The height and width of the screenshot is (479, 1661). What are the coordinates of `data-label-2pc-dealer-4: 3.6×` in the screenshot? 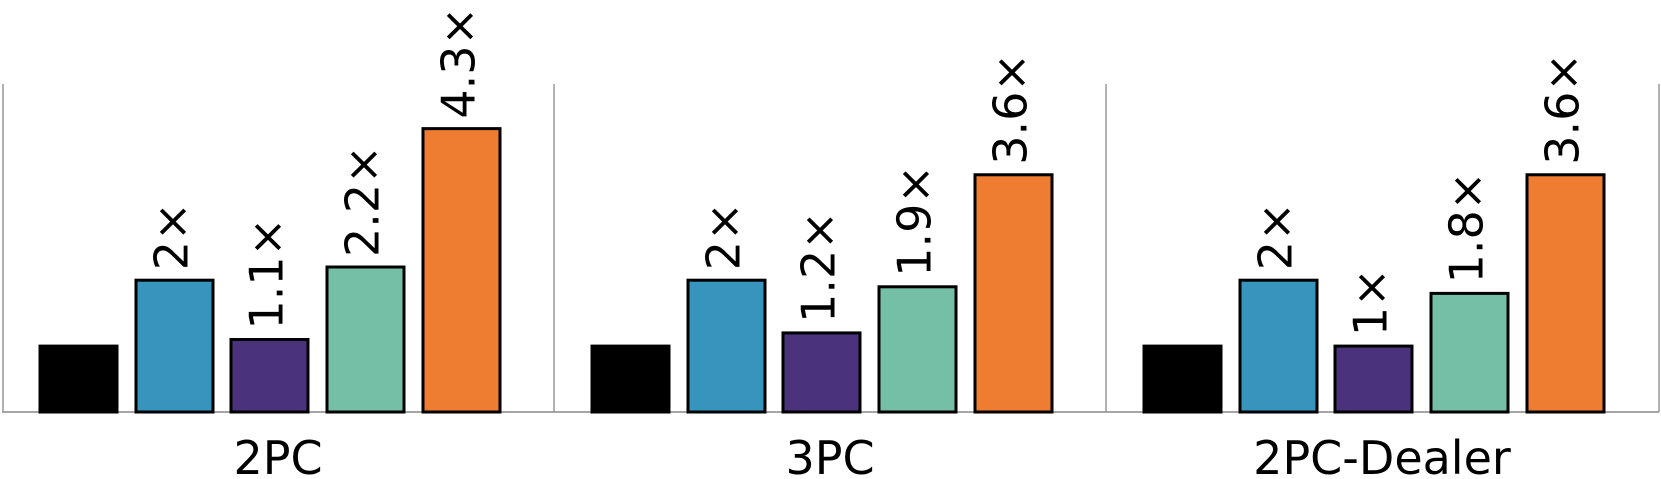 It's located at (1563, 109).